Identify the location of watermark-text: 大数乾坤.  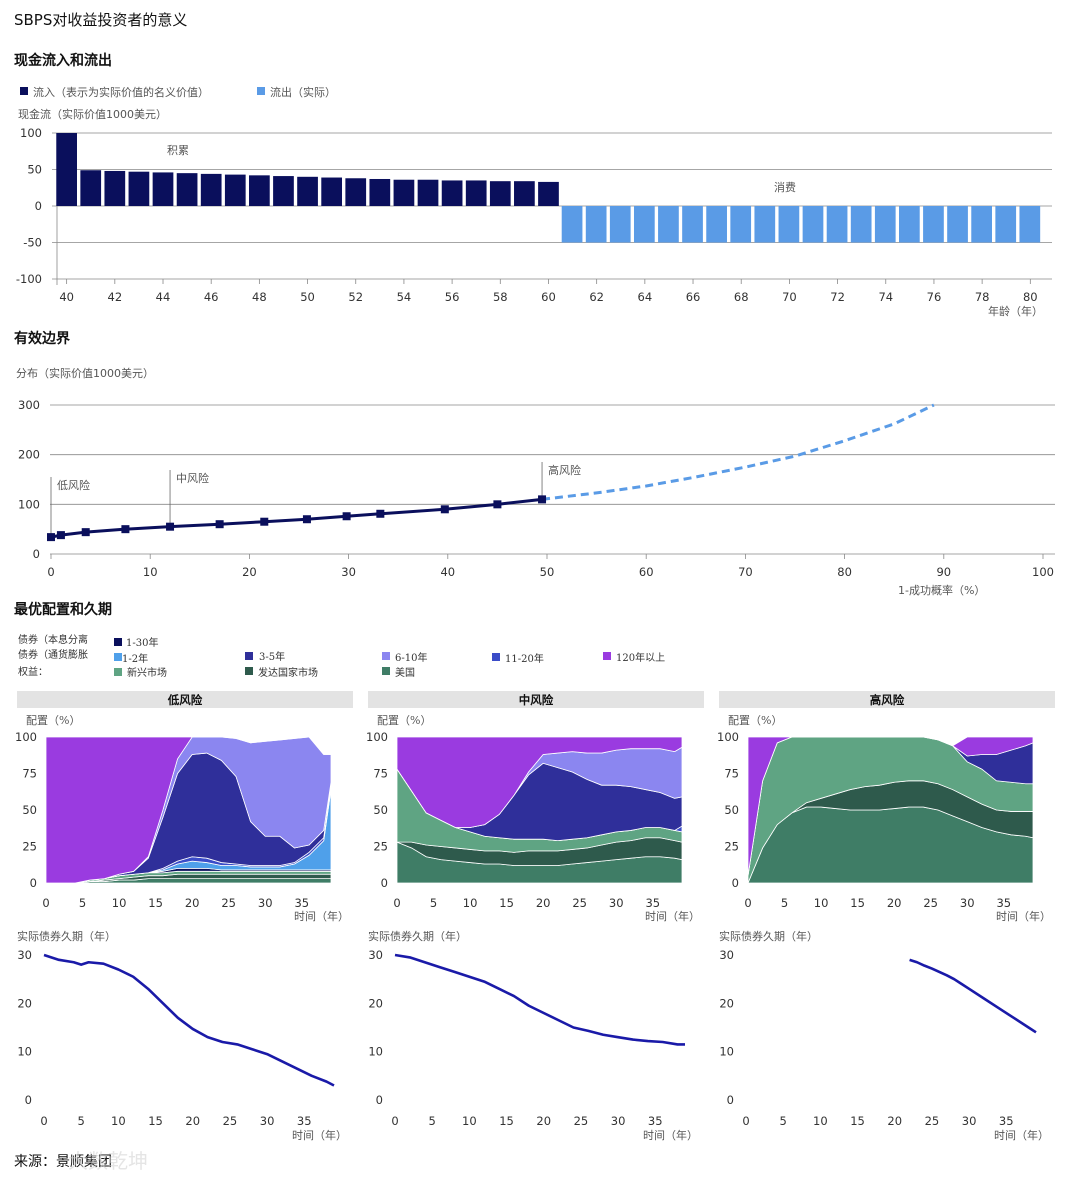
(108, 1161).